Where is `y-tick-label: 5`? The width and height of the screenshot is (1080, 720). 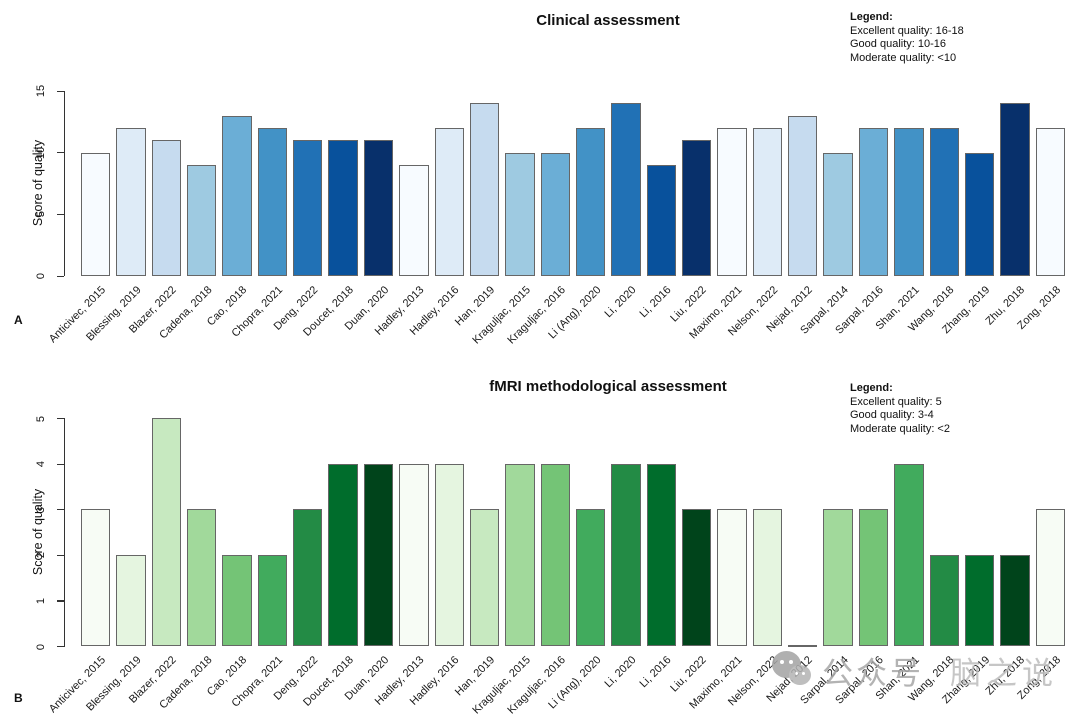 y-tick-label: 5 is located at coordinates (41, 418).